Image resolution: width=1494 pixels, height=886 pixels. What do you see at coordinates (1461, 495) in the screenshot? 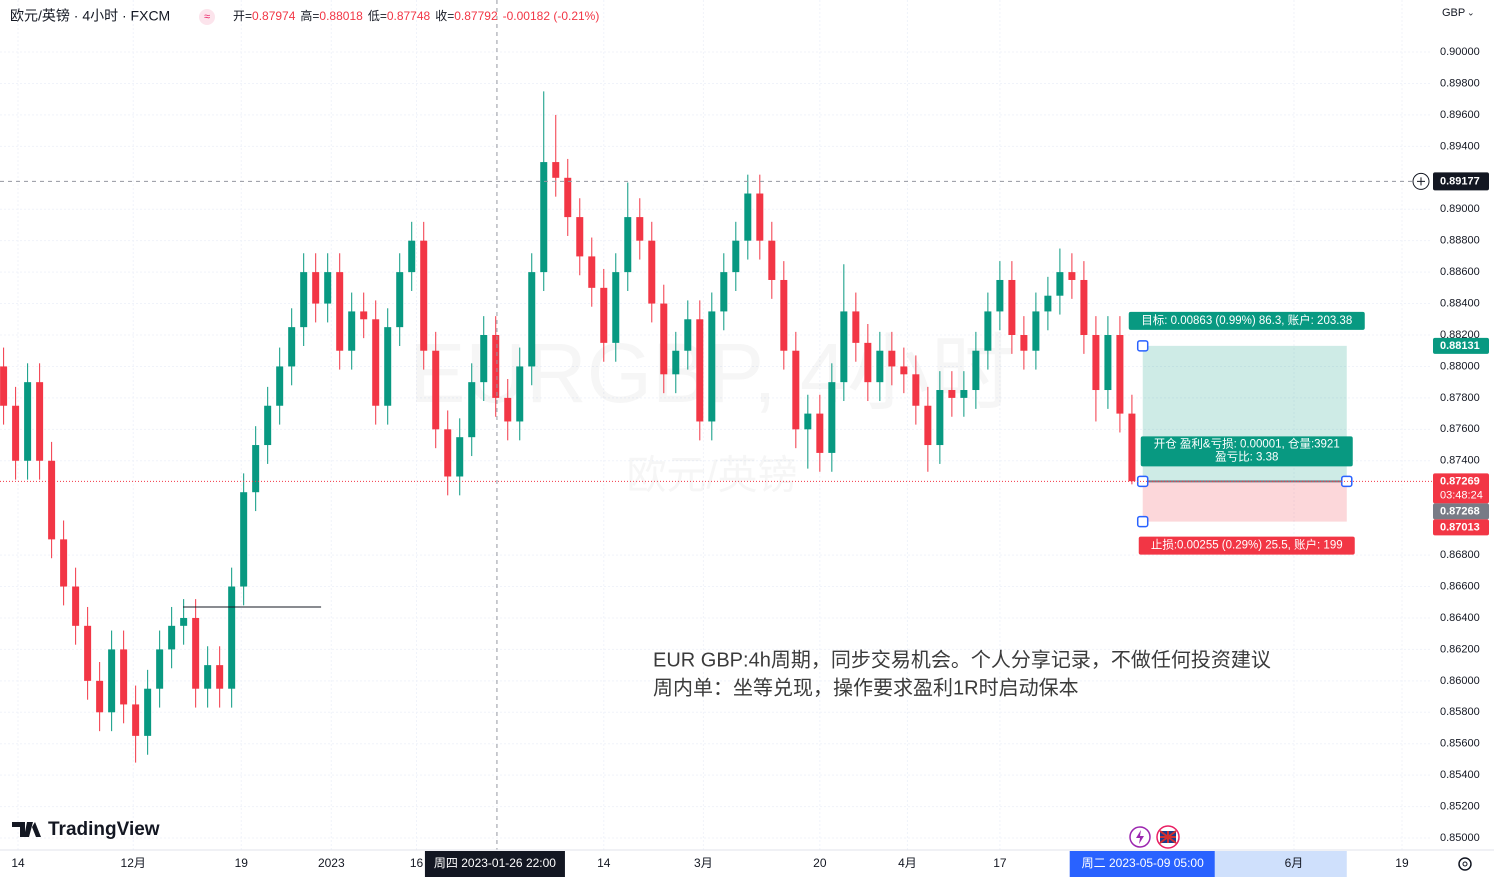
I see `price-countdown: 03:48:24` at bounding box center [1461, 495].